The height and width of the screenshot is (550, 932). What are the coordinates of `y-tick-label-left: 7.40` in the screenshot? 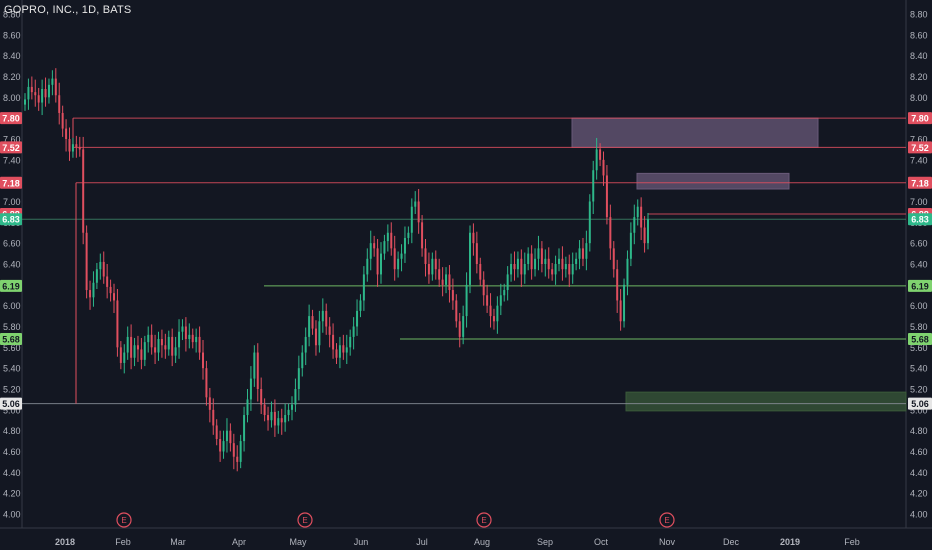 It's located at (12, 160).